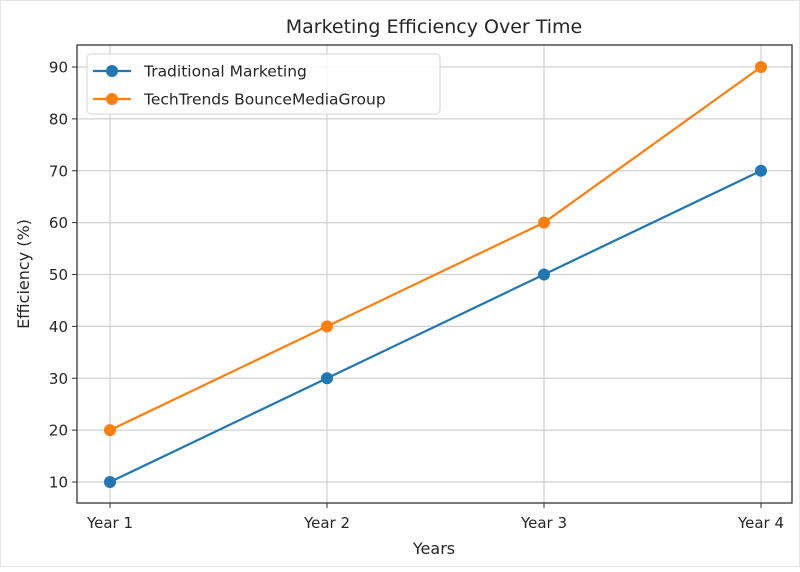 The image size is (800, 572). I want to click on y-tick-label: 90, so click(58, 68).